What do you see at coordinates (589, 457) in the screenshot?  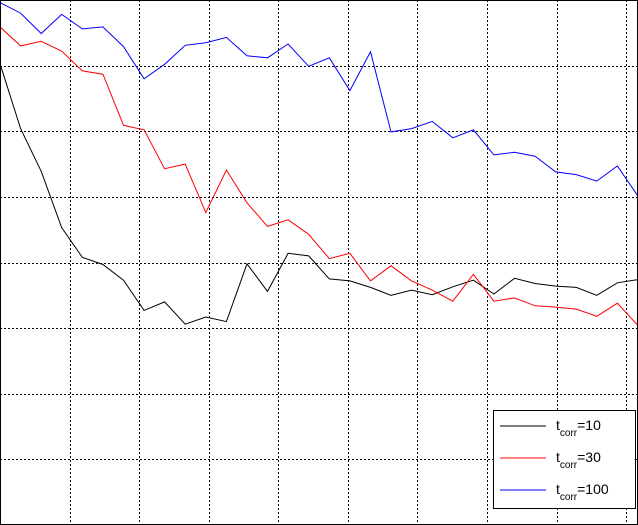 I see `legend-label-suffix: =30` at bounding box center [589, 457].